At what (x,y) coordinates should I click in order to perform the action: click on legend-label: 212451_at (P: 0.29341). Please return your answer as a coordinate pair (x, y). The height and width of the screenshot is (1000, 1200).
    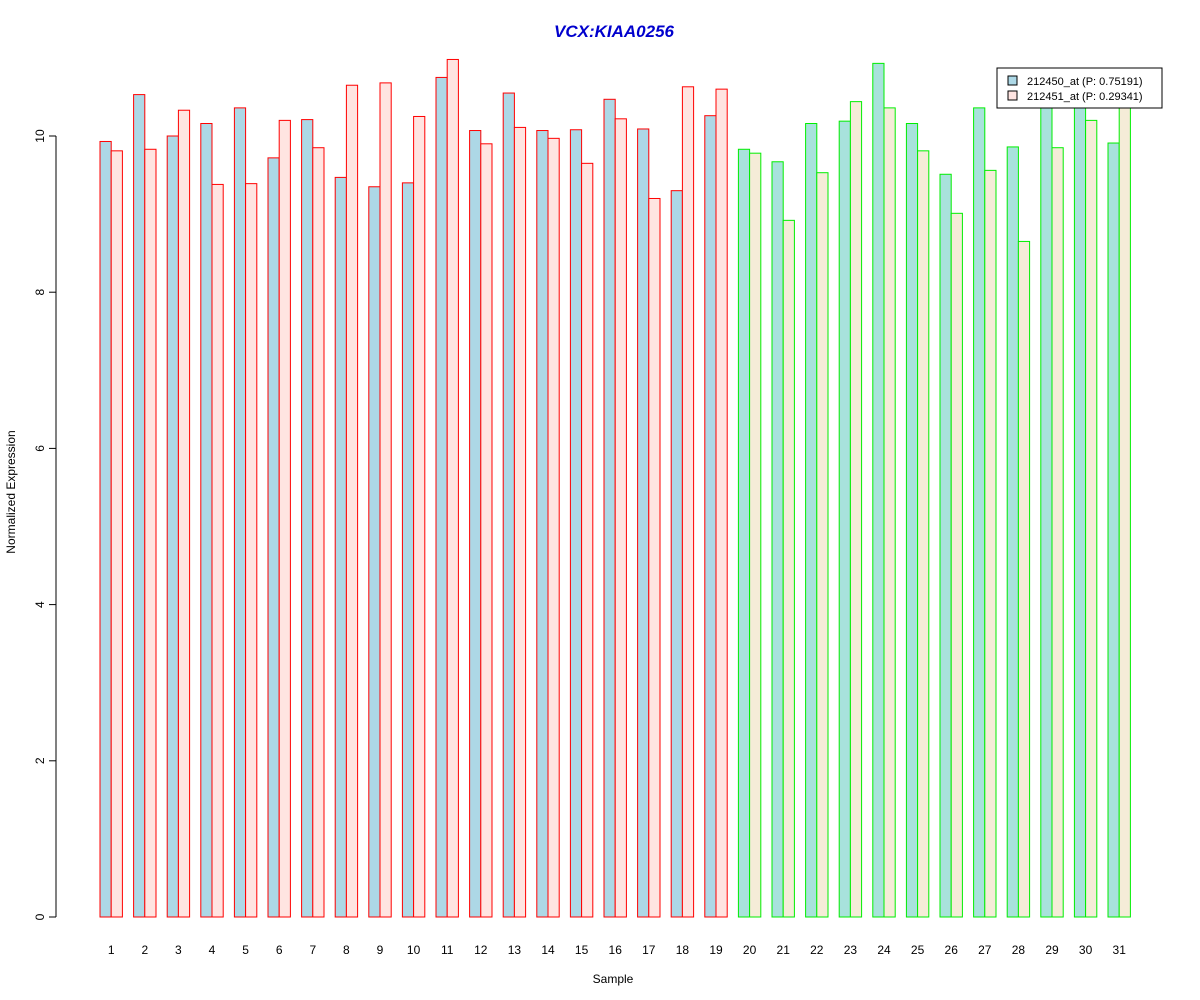
    Looking at the image, I should click on (1085, 97).